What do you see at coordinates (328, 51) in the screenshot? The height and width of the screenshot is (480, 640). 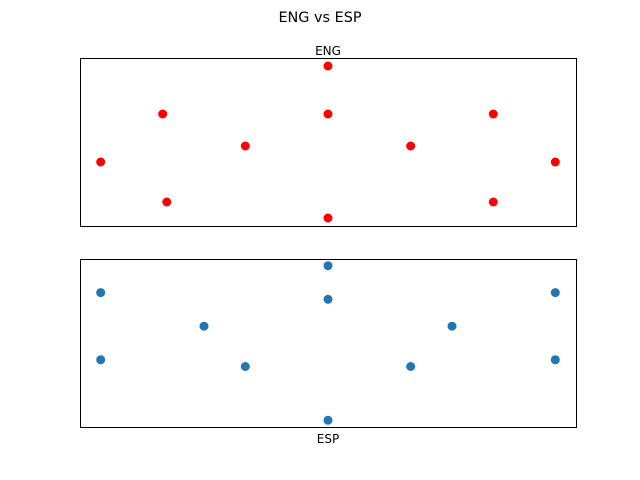 I see `eng-subplot-title: ENG` at bounding box center [328, 51].